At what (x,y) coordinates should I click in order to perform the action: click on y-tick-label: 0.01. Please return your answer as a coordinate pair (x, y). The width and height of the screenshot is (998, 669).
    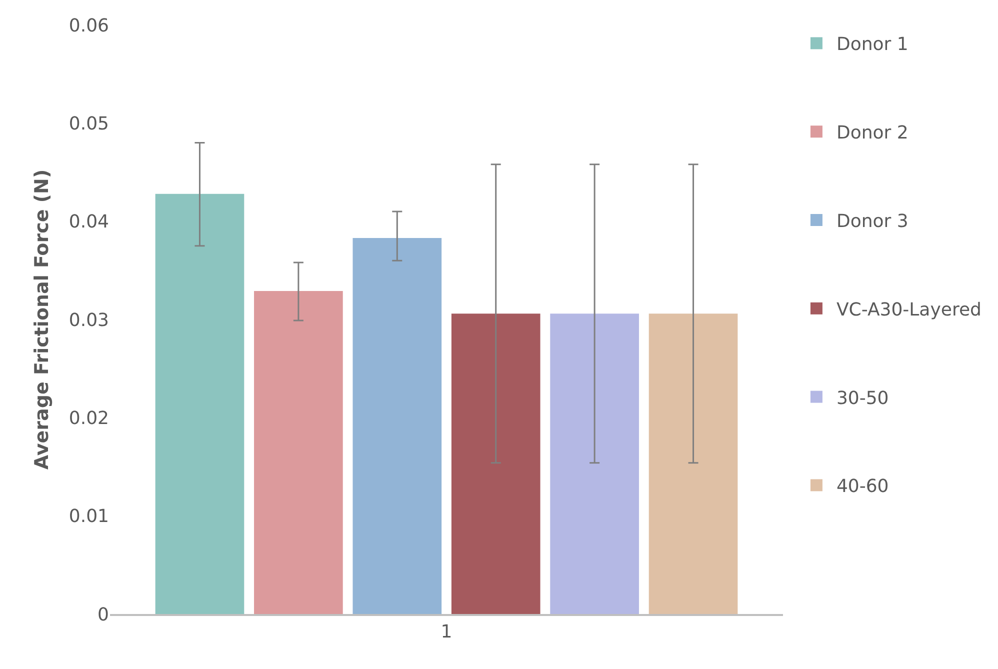
    Looking at the image, I should click on (88, 517).